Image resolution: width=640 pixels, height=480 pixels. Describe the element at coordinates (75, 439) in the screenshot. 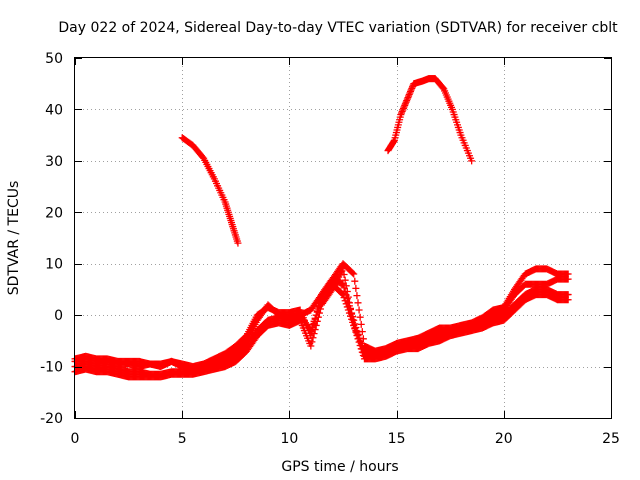

I see `x-tick-label: 0` at that location.